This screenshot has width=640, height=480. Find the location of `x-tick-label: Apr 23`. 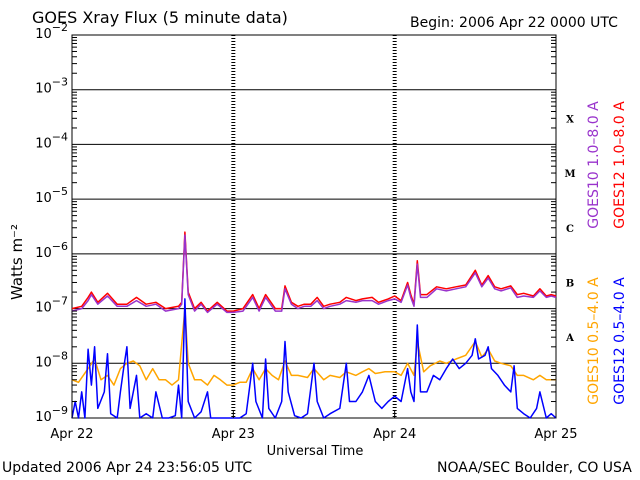

x-tick-label: Apr 23 is located at coordinates (233, 434).